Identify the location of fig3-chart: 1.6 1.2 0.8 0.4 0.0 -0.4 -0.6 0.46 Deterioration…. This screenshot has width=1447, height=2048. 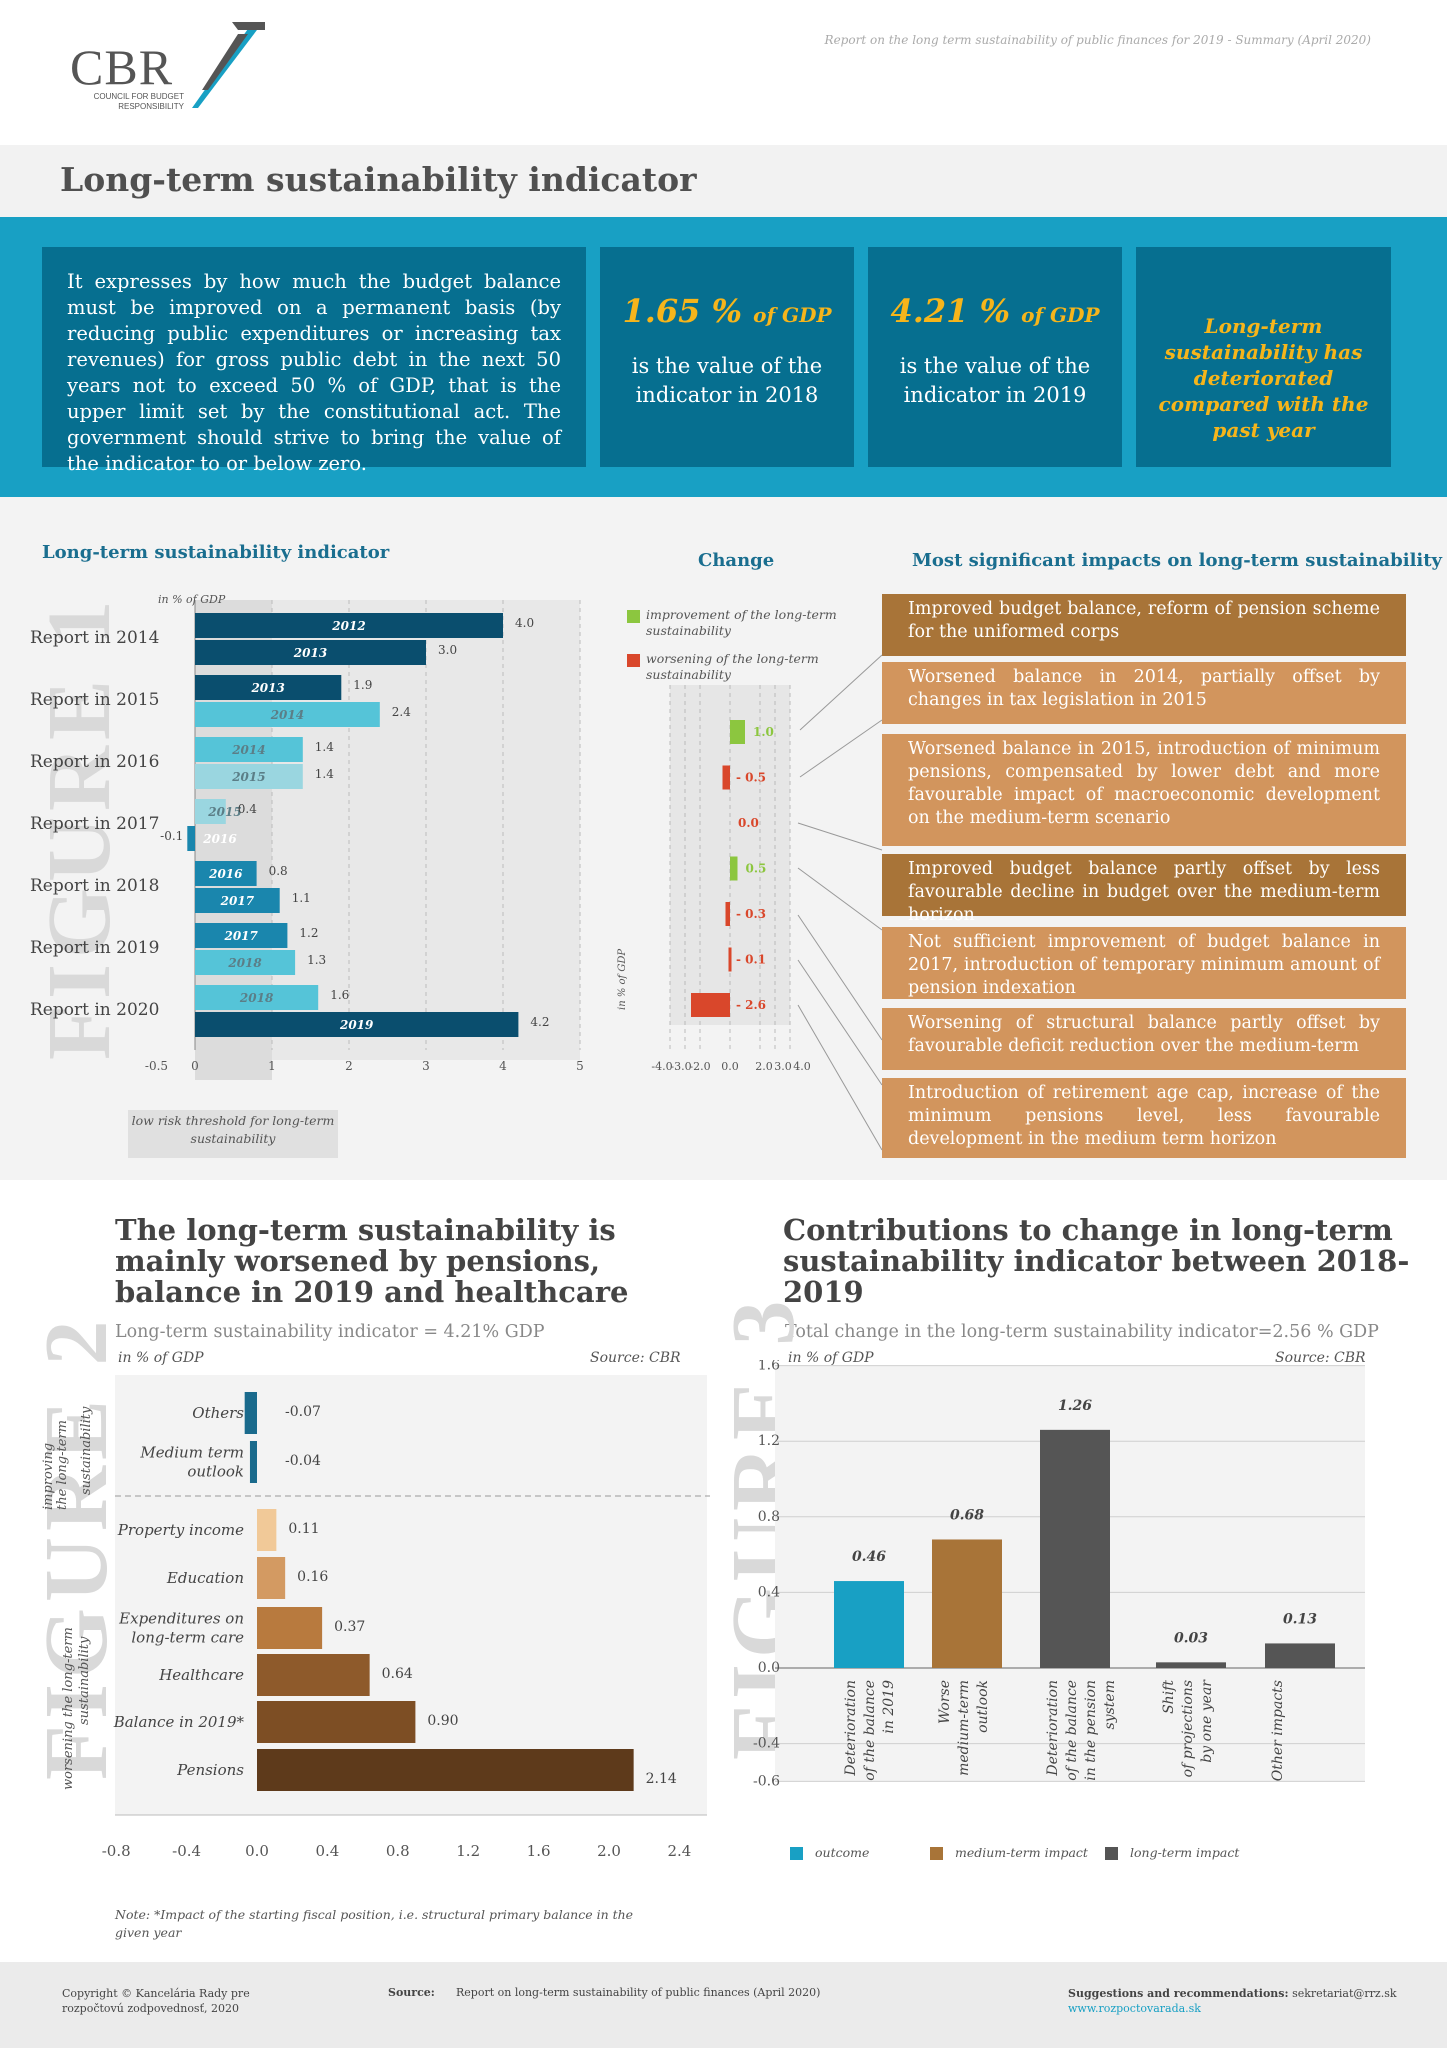
(1059, 1574).